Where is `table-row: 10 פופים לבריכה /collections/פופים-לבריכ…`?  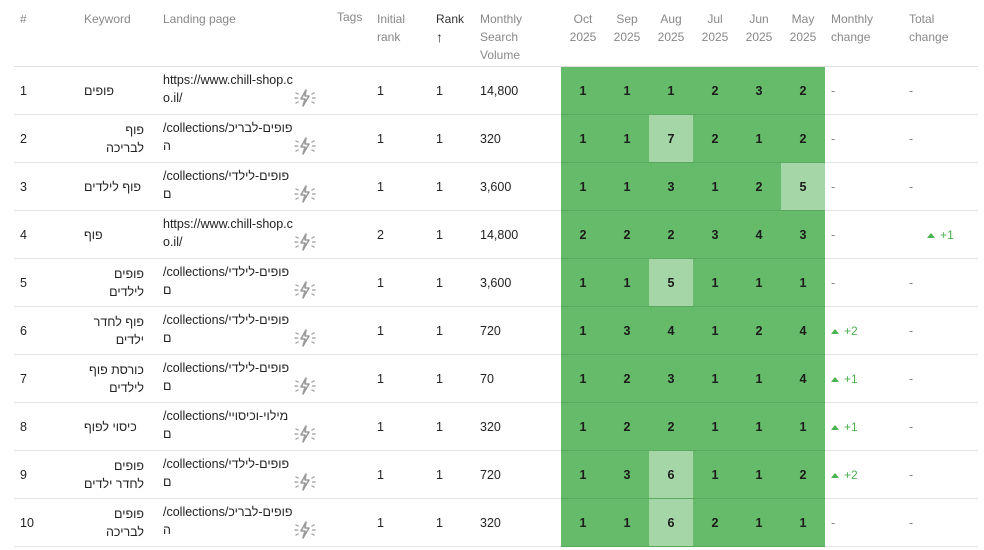 table-row: 10 פופים לבריכה /collections/פופים-לבריכ… is located at coordinates (496, 522).